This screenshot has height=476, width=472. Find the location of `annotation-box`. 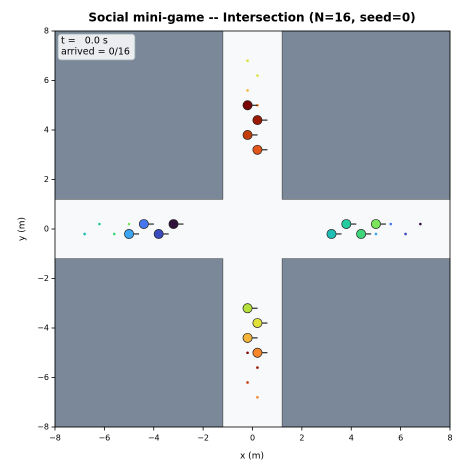

annotation-box is located at coordinates (96, 47).